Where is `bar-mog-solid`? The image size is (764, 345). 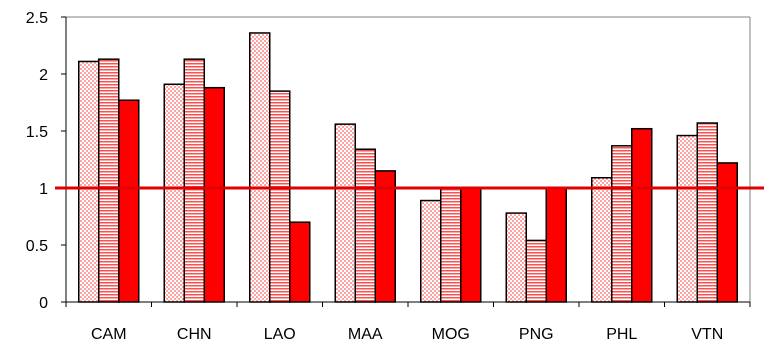
bar-mog-solid is located at coordinates (471, 245).